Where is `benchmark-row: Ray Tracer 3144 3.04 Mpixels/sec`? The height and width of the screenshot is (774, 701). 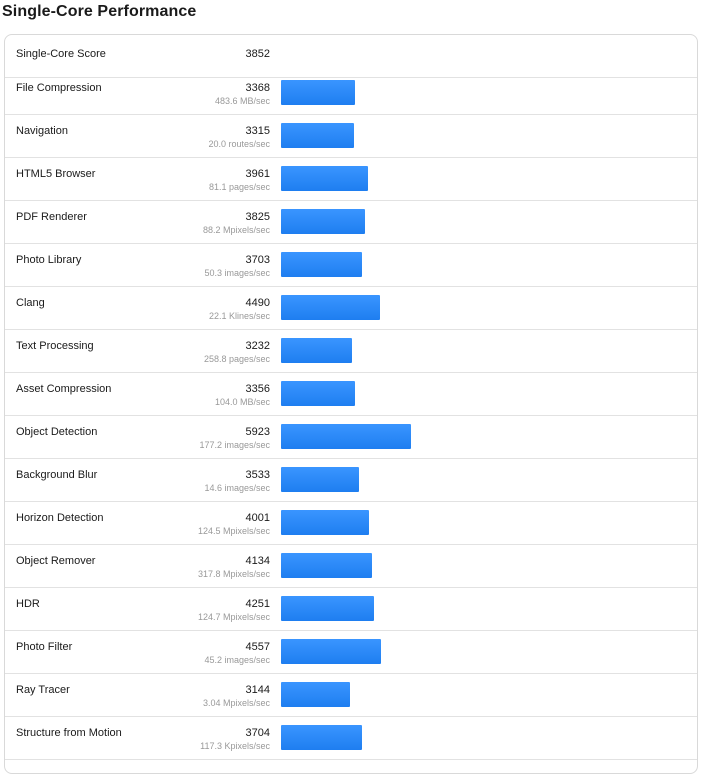
benchmark-row: Ray Tracer 3144 3.04 Mpixels/sec is located at coordinates (351, 695).